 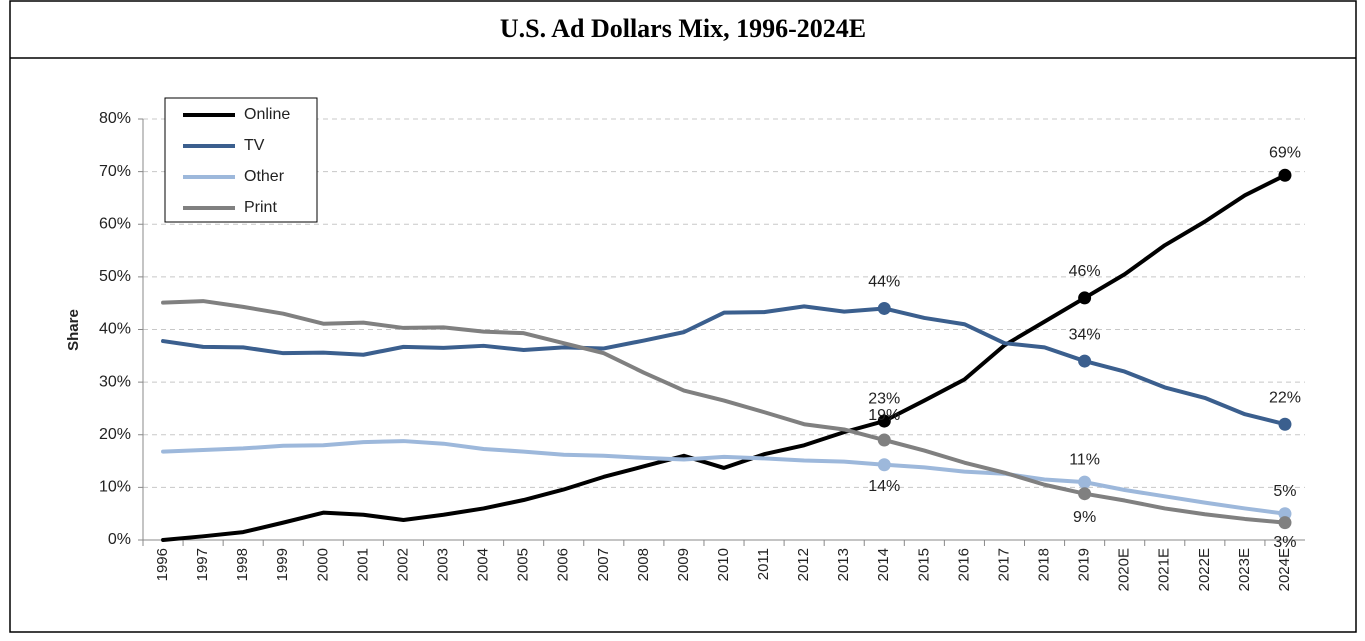 What do you see at coordinates (115, 329) in the screenshot?
I see `y-tick-label: 40%` at bounding box center [115, 329].